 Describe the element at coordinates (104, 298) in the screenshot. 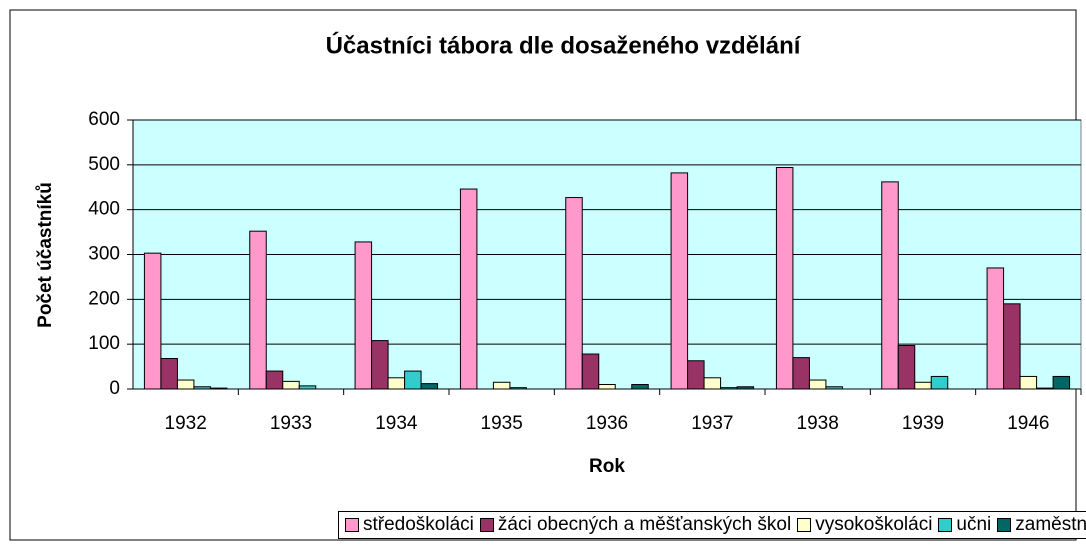

I see `y-tick-label: 200` at that location.